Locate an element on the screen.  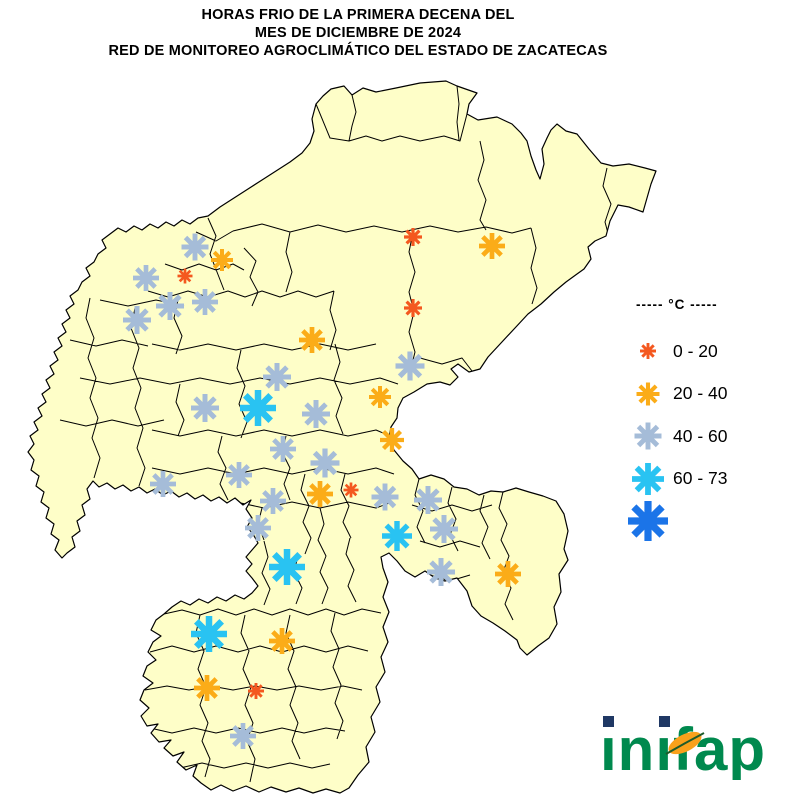
legend-item-label: 20 - 40 is located at coordinates (700, 393).